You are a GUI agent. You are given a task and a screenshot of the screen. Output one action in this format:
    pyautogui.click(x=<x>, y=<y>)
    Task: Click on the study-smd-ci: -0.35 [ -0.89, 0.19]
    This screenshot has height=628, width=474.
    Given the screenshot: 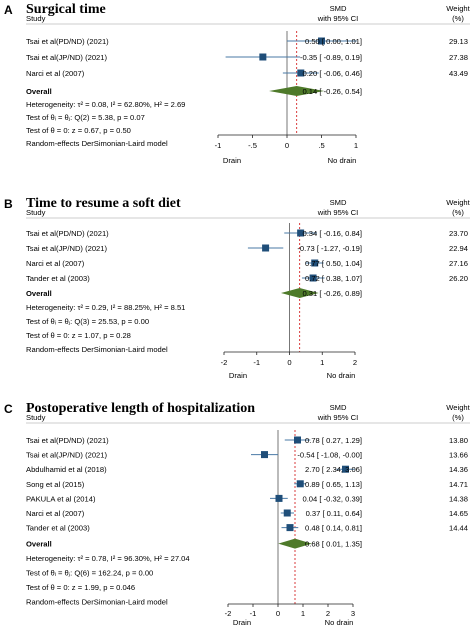 What is the action you would take?
    pyautogui.click(x=331, y=57)
    